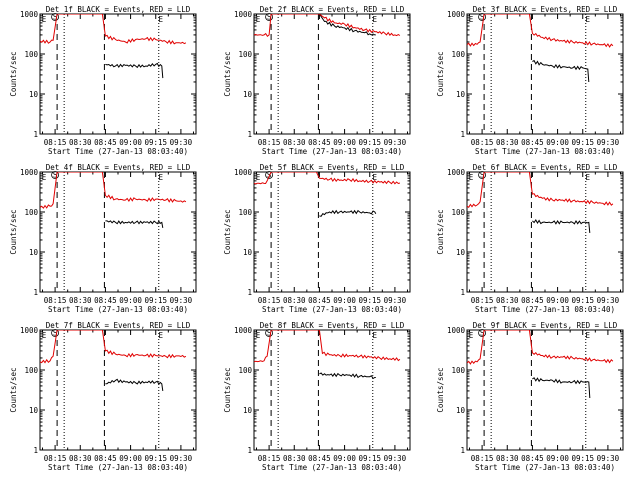 This screenshot has height=480, width=640. I want to click on panel-title: Det 7f BLACK = Events, RED = LLD, so click(118, 325).